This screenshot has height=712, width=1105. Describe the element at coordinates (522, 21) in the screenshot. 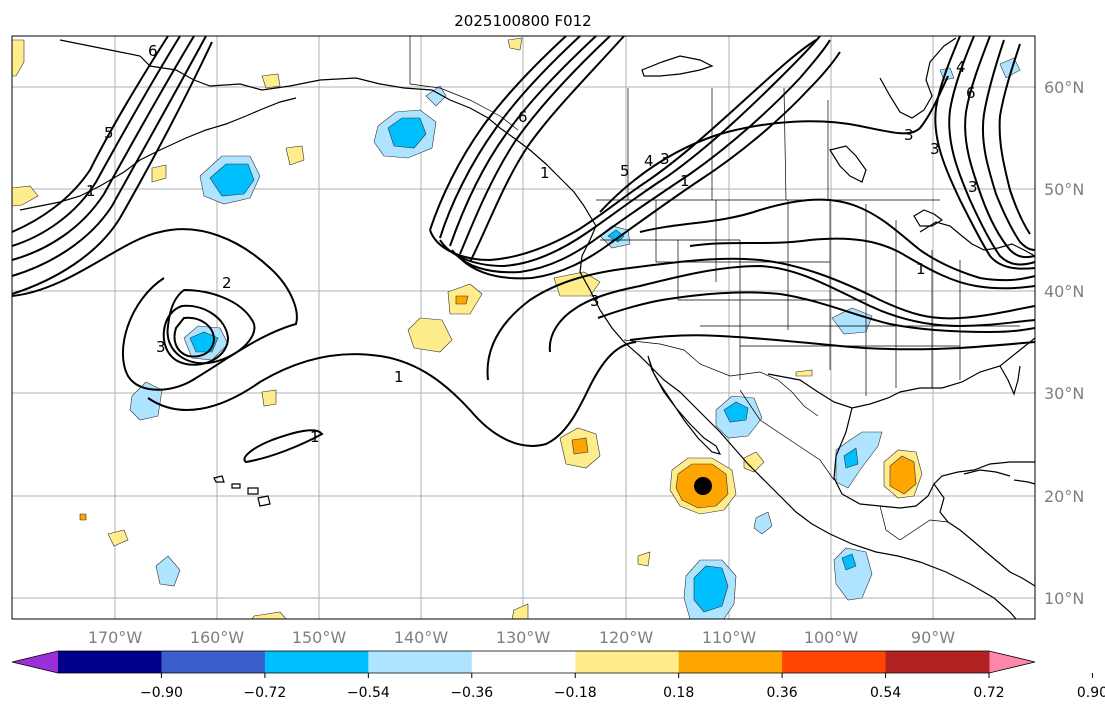

I see `figure-title: 2025100800 F012` at that location.